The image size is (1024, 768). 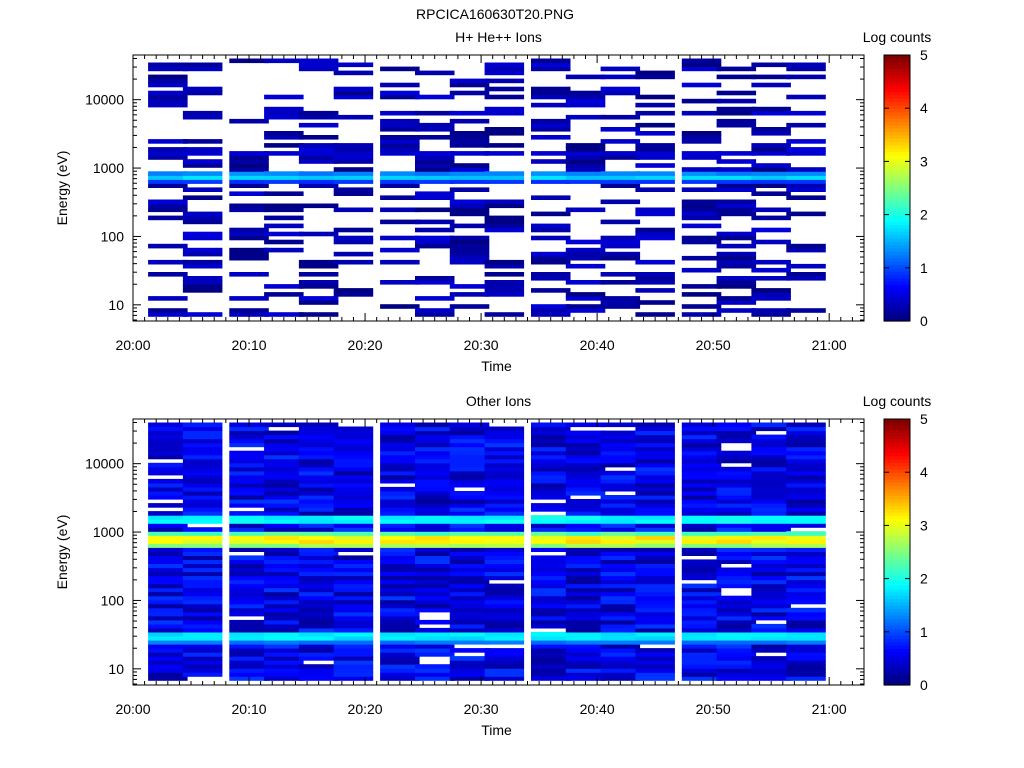 I want to click on y-tick-label: 10000, so click(x=104, y=100).